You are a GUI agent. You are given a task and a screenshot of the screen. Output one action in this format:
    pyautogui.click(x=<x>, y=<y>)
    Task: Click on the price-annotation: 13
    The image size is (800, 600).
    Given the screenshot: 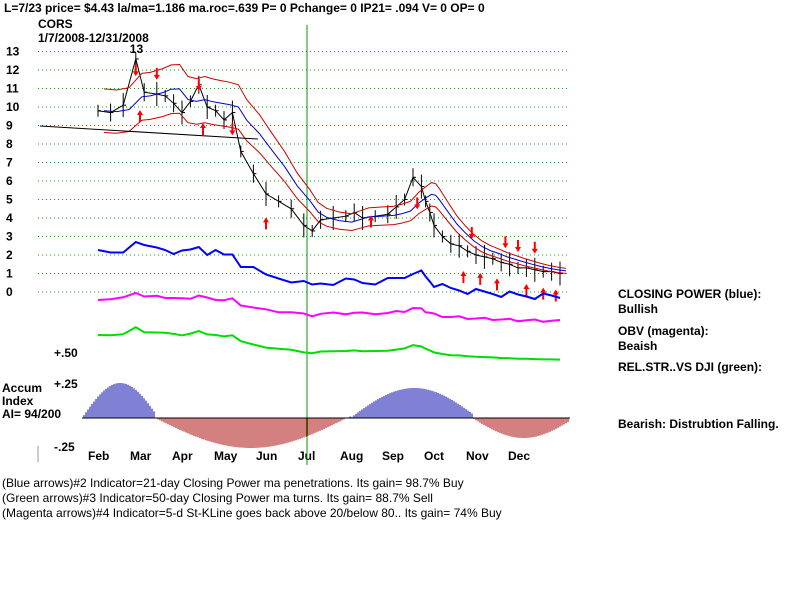 What is the action you would take?
    pyautogui.click(x=137, y=49)
    